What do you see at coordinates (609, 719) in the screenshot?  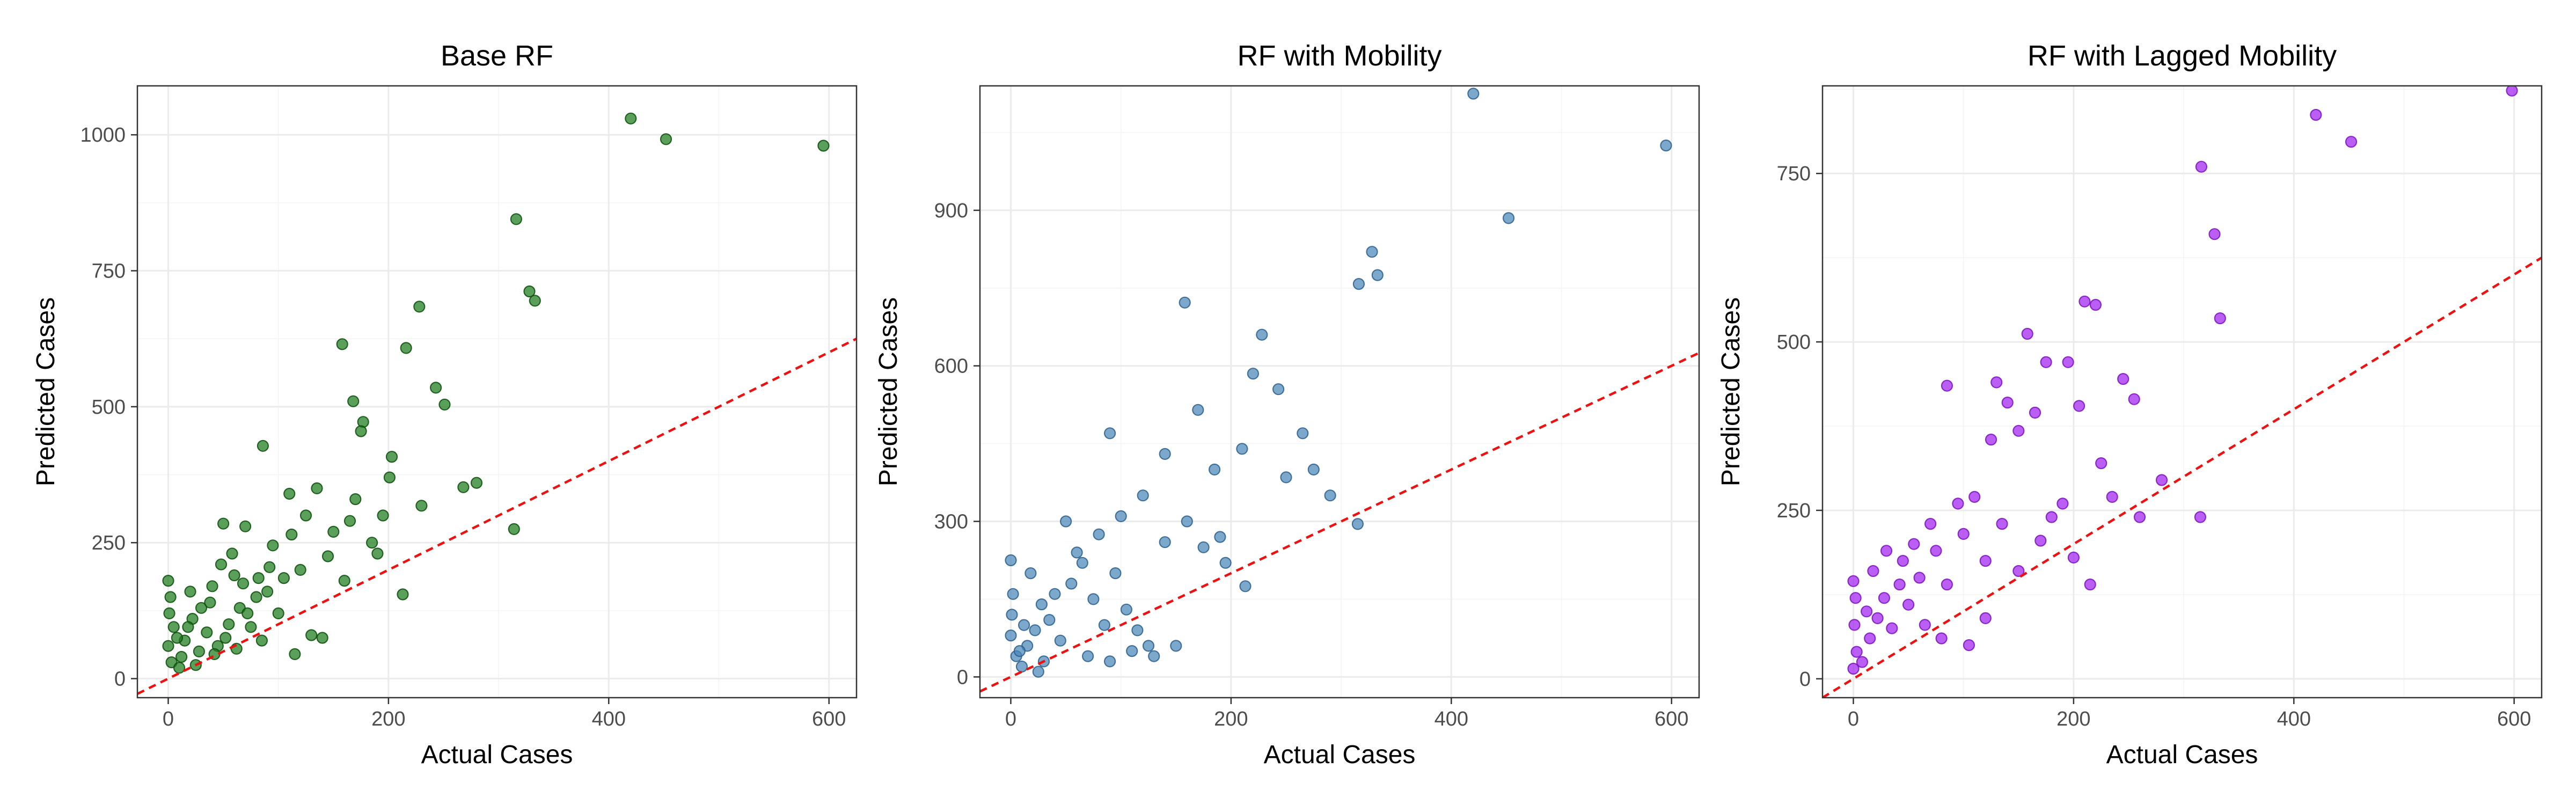 I see `x-tick-label: 400` at bounding box center [609, 719].